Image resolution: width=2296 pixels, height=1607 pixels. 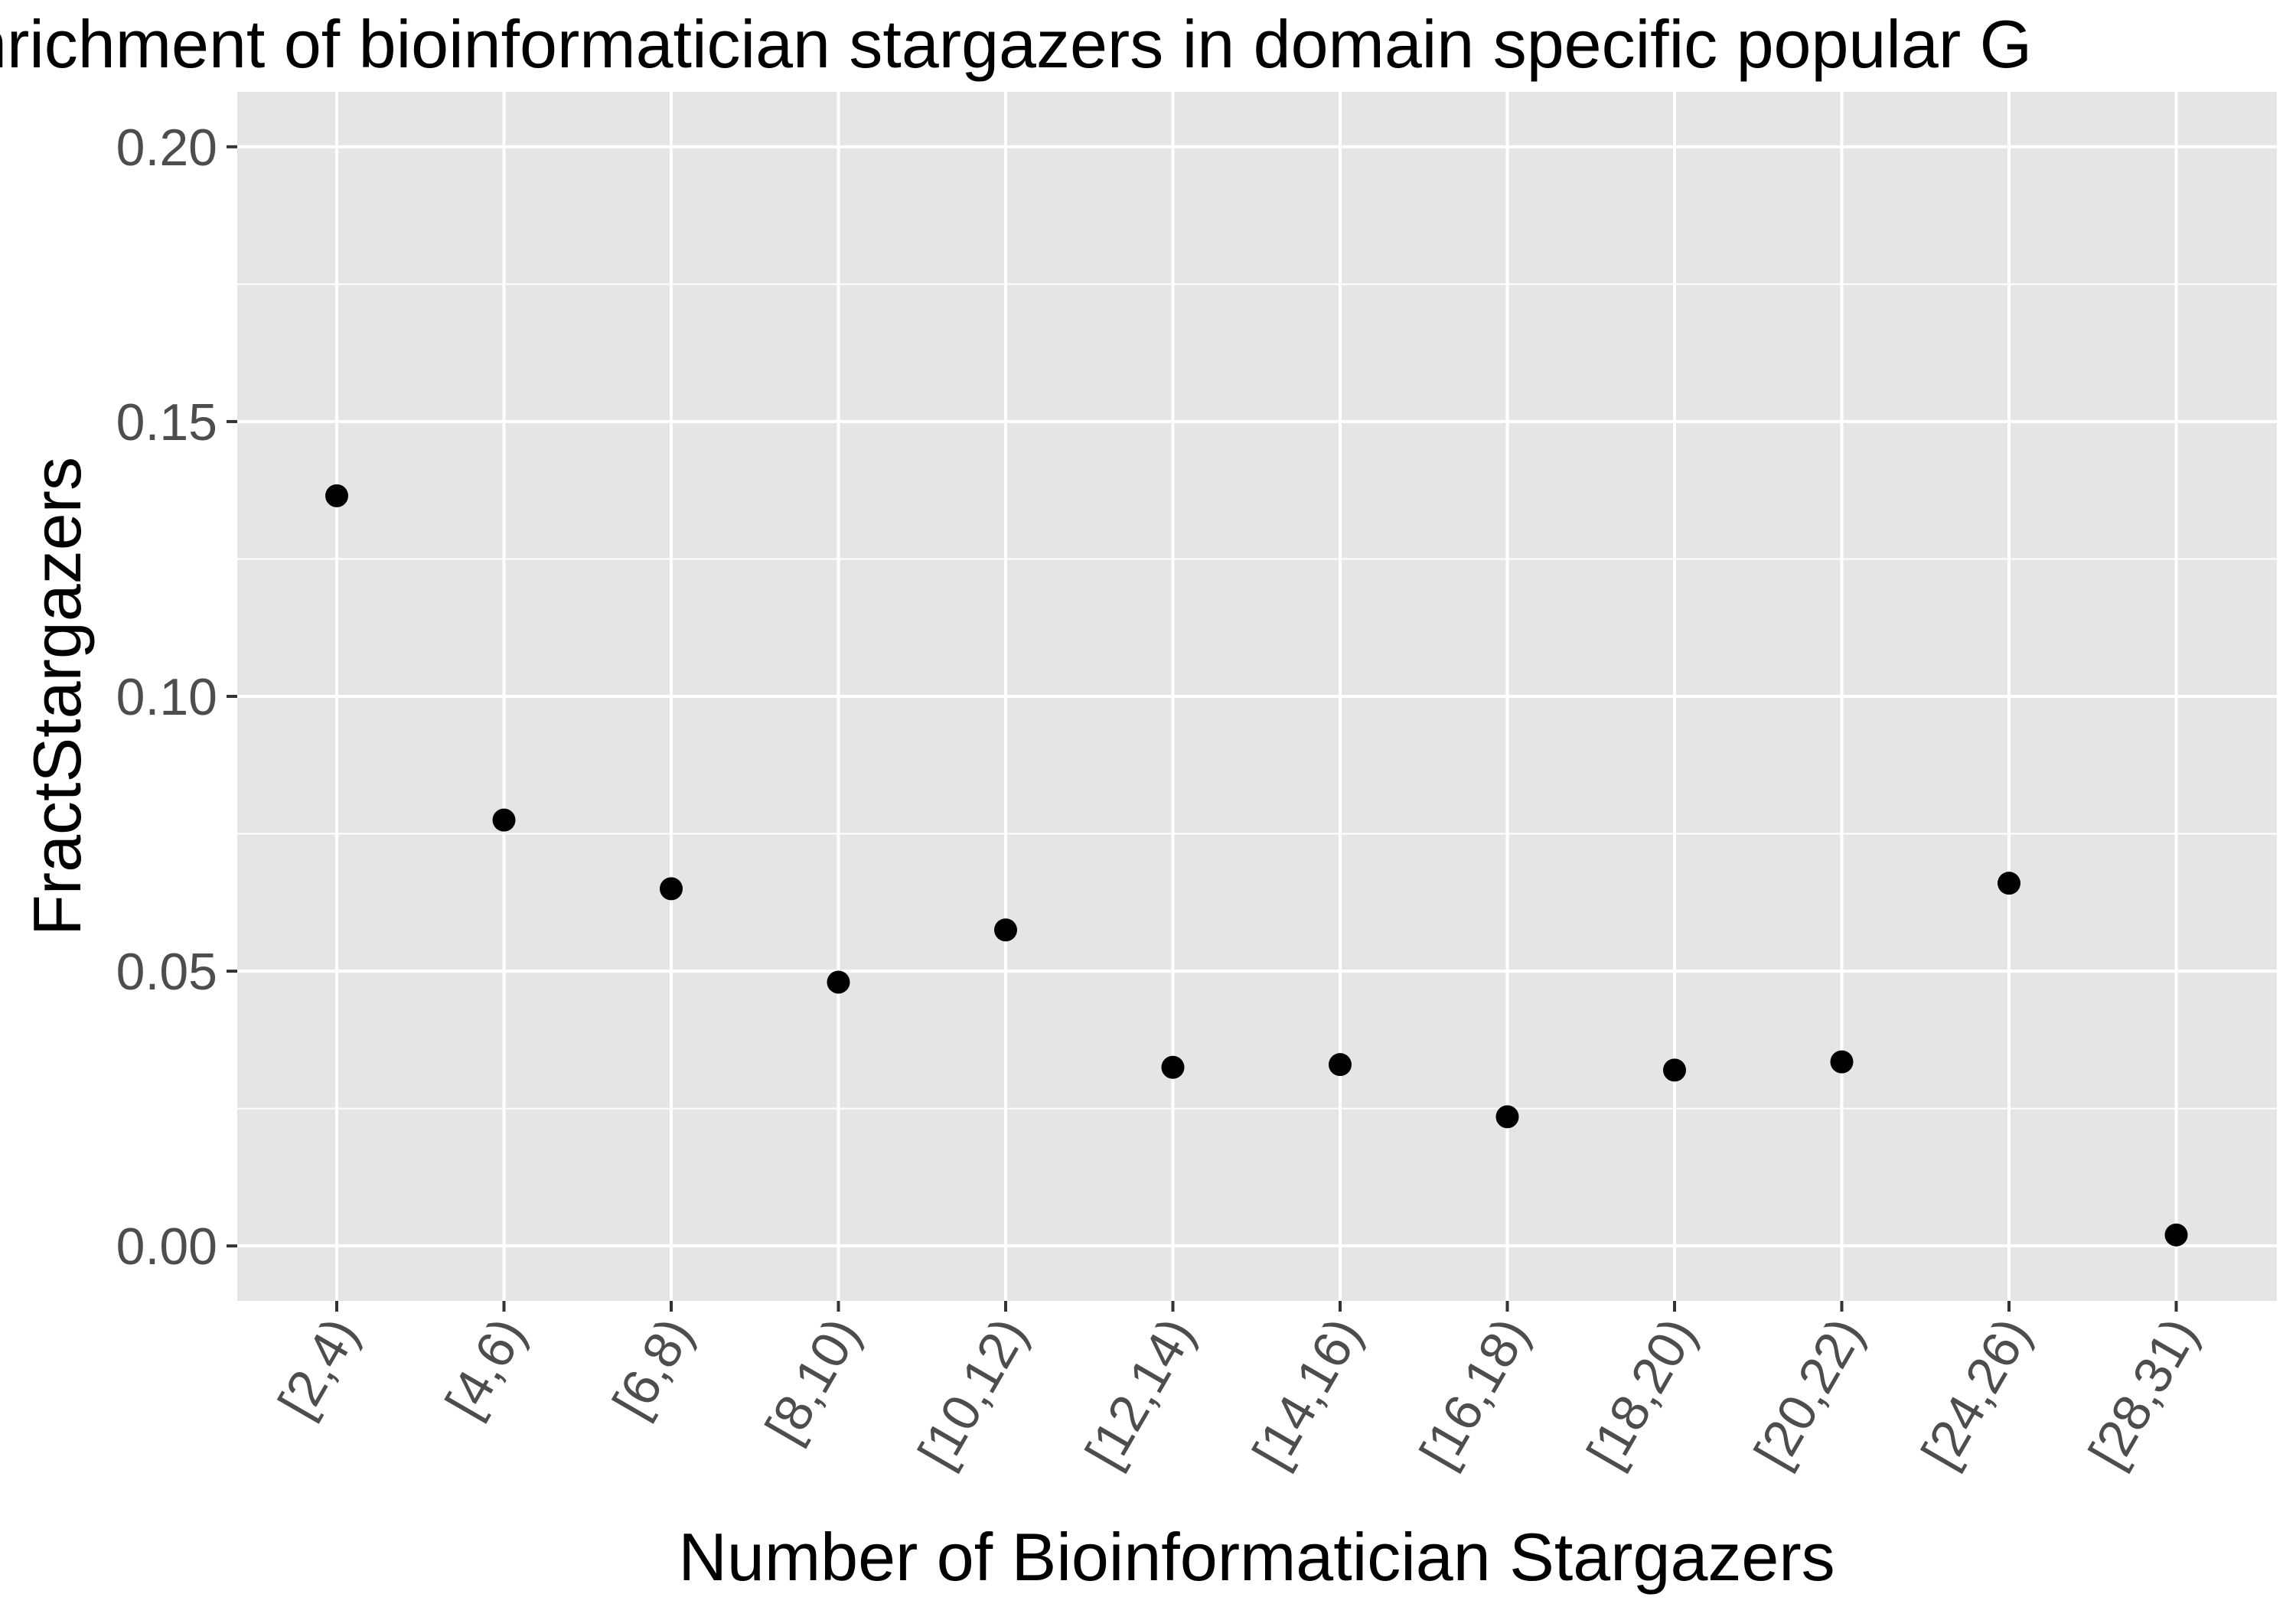 I want to click on y-tick-label: 0.20, so click(x=166, y=148).